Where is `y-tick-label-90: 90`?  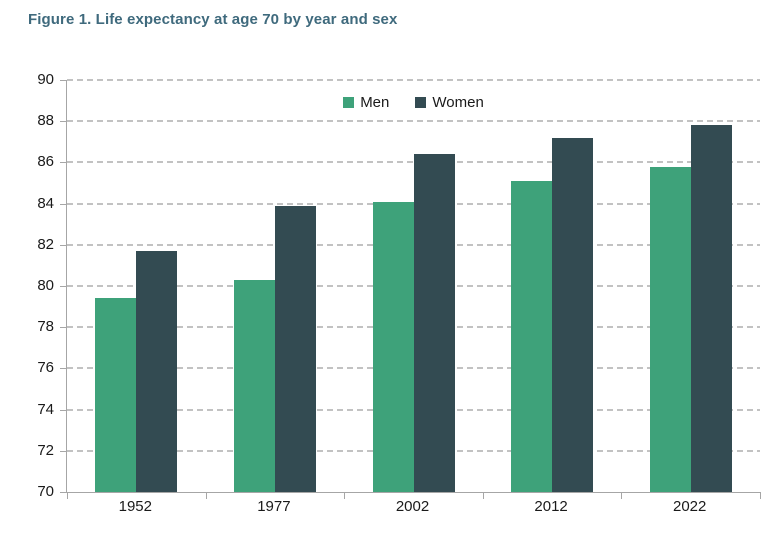 y-tick-label-90: 90 is located at coordinates (45, 79).